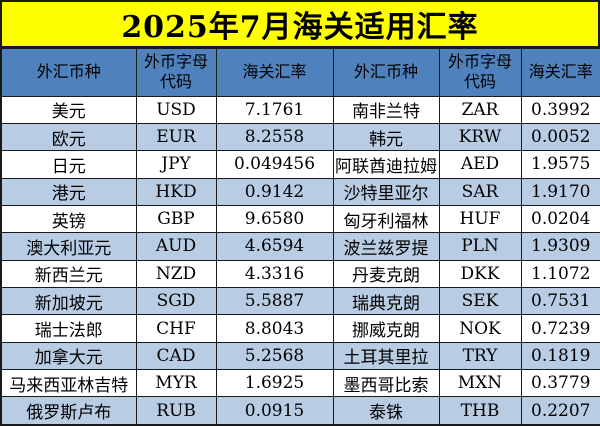 The width and height of the screenshot is (600, 426). Describe the element at coordinates (176, 383) in the screenshot. I see `currency-code-cell: MYR` at that location.